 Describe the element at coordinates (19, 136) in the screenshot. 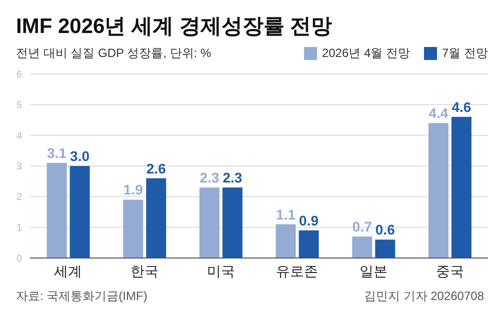

I see `y-tick-label: 4` at that location.